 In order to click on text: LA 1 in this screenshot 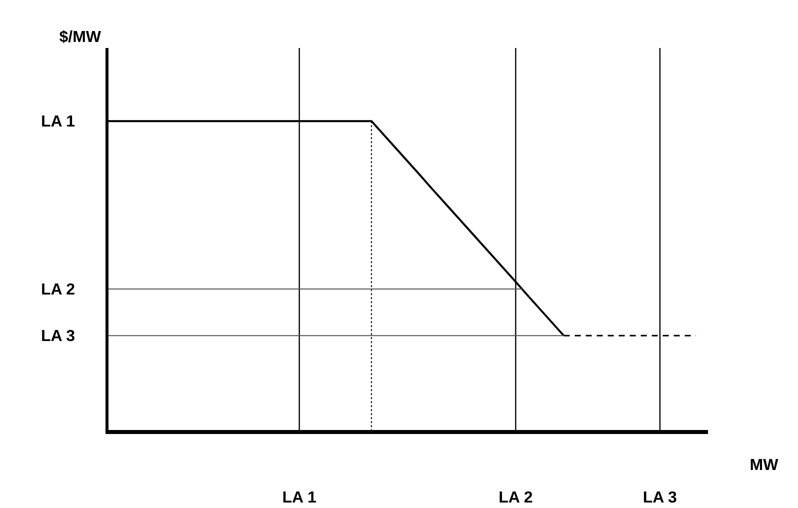, I will do `click(58, 122)`.